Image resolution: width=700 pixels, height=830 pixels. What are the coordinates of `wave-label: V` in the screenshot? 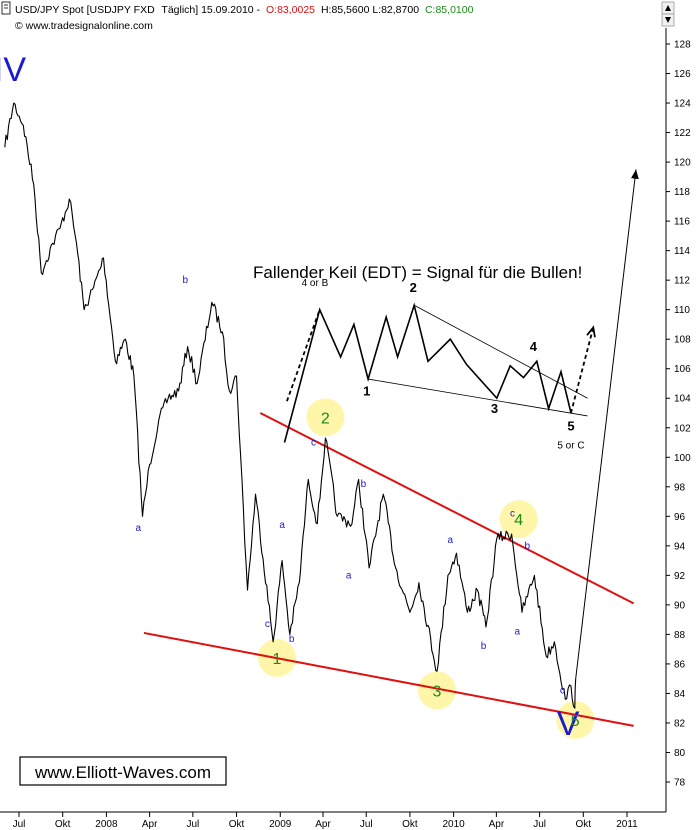 It's located at (568, 724).